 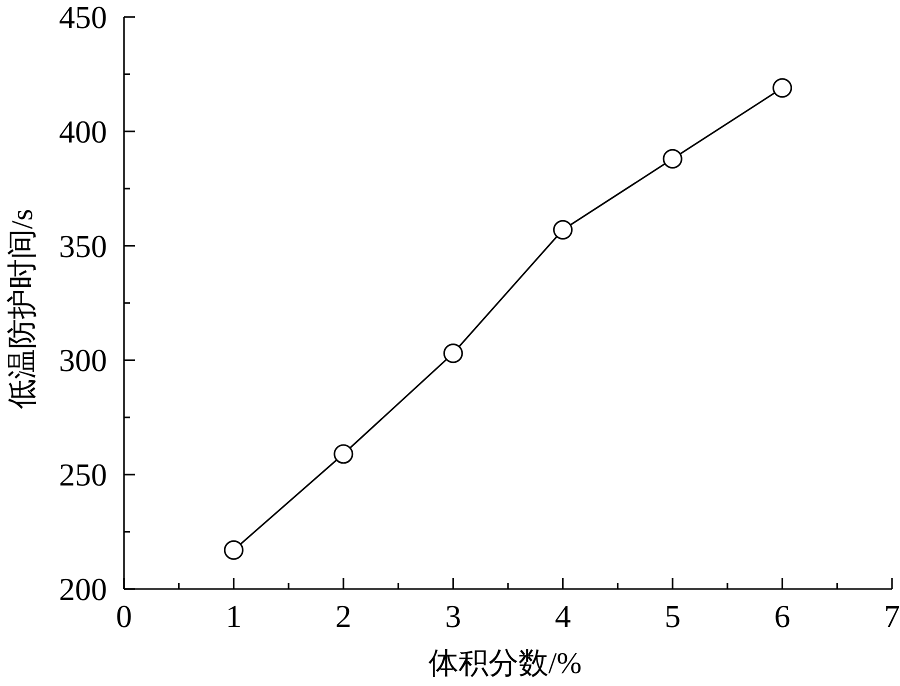 I want to click on y-tick-label: 300, so click(x=83, y=360).